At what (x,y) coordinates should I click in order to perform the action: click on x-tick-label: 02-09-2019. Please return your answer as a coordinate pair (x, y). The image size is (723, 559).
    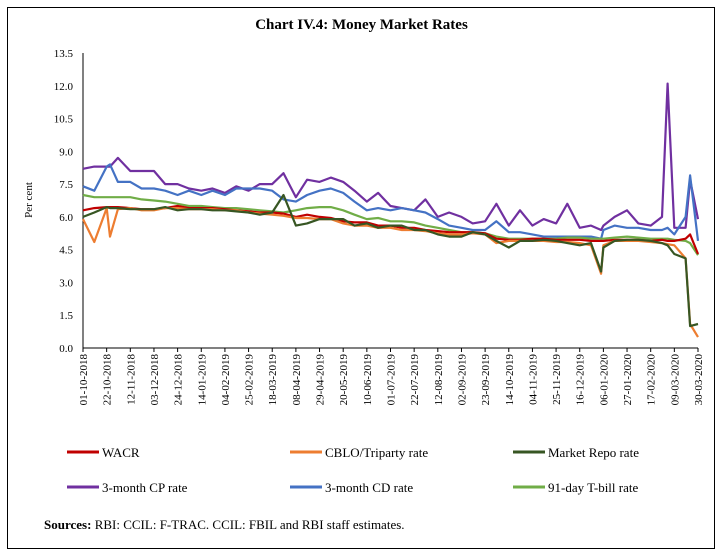
    Looking at the image, I should click on (462, 380).